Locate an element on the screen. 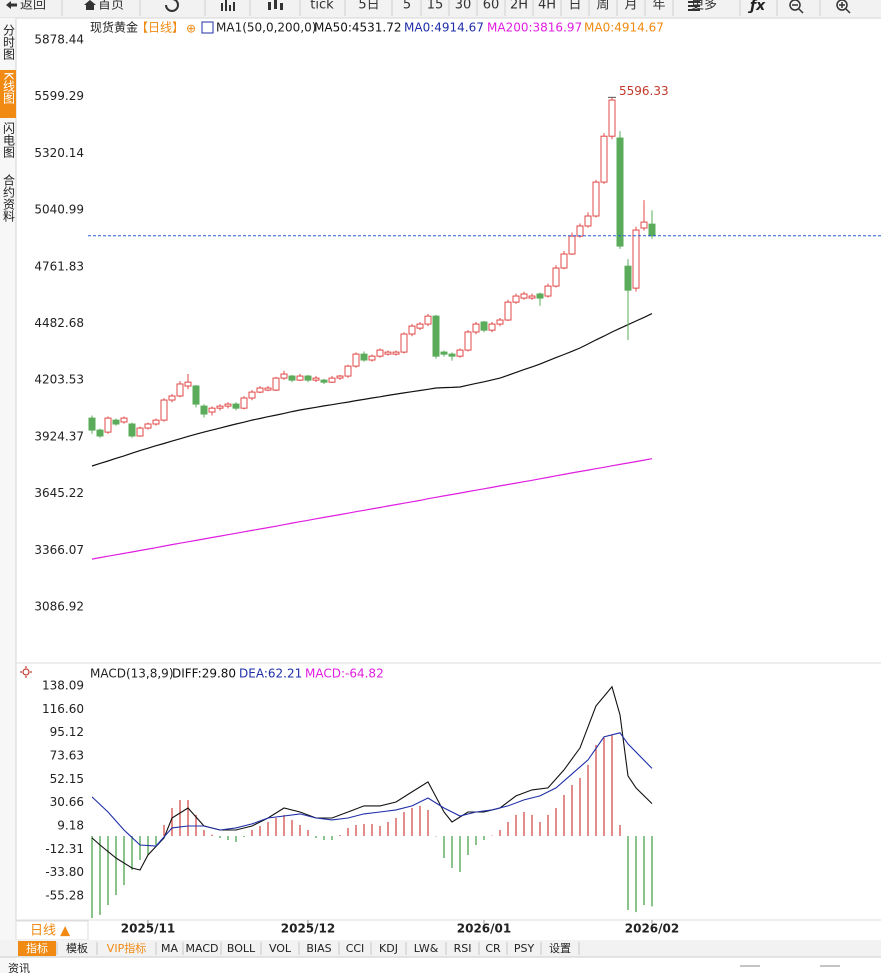  toolbar-button: 更多 is located at coordinates (704, 6).